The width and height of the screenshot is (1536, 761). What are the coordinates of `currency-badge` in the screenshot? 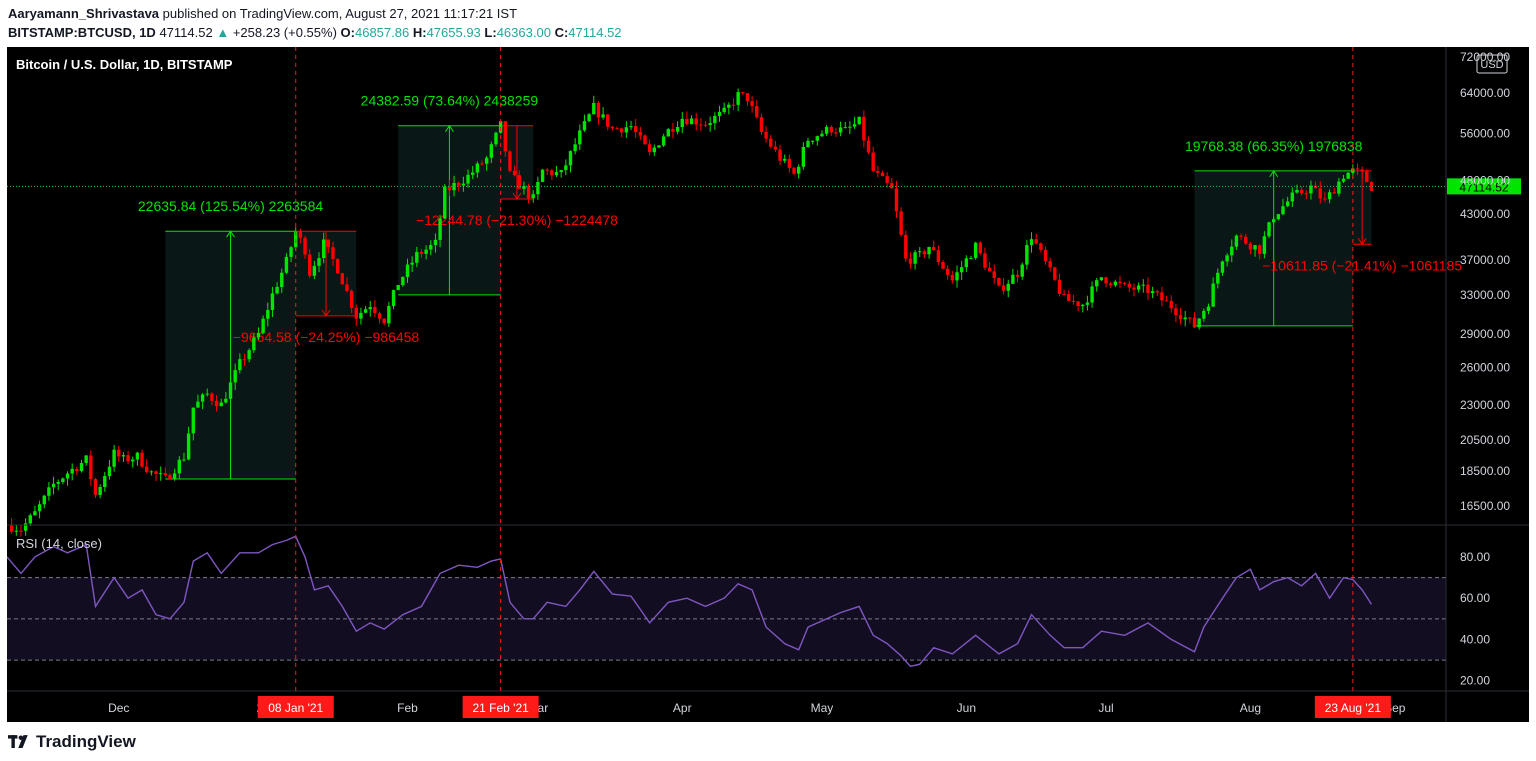 It's located at (1492, 64).